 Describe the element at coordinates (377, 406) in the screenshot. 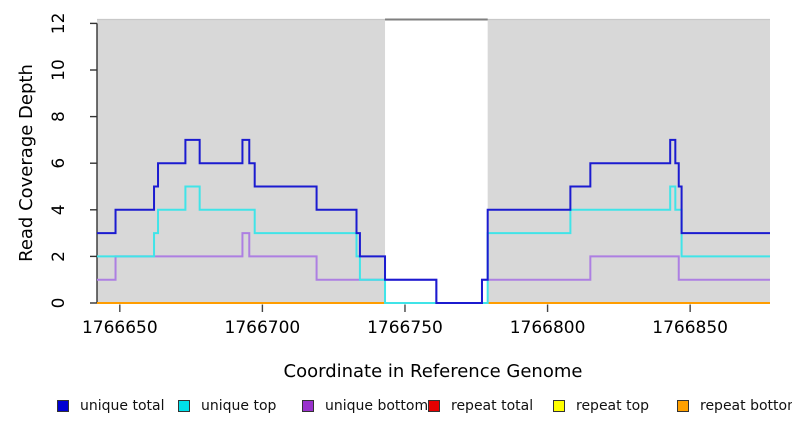

I see `legend-label: unique bottom` at that location.